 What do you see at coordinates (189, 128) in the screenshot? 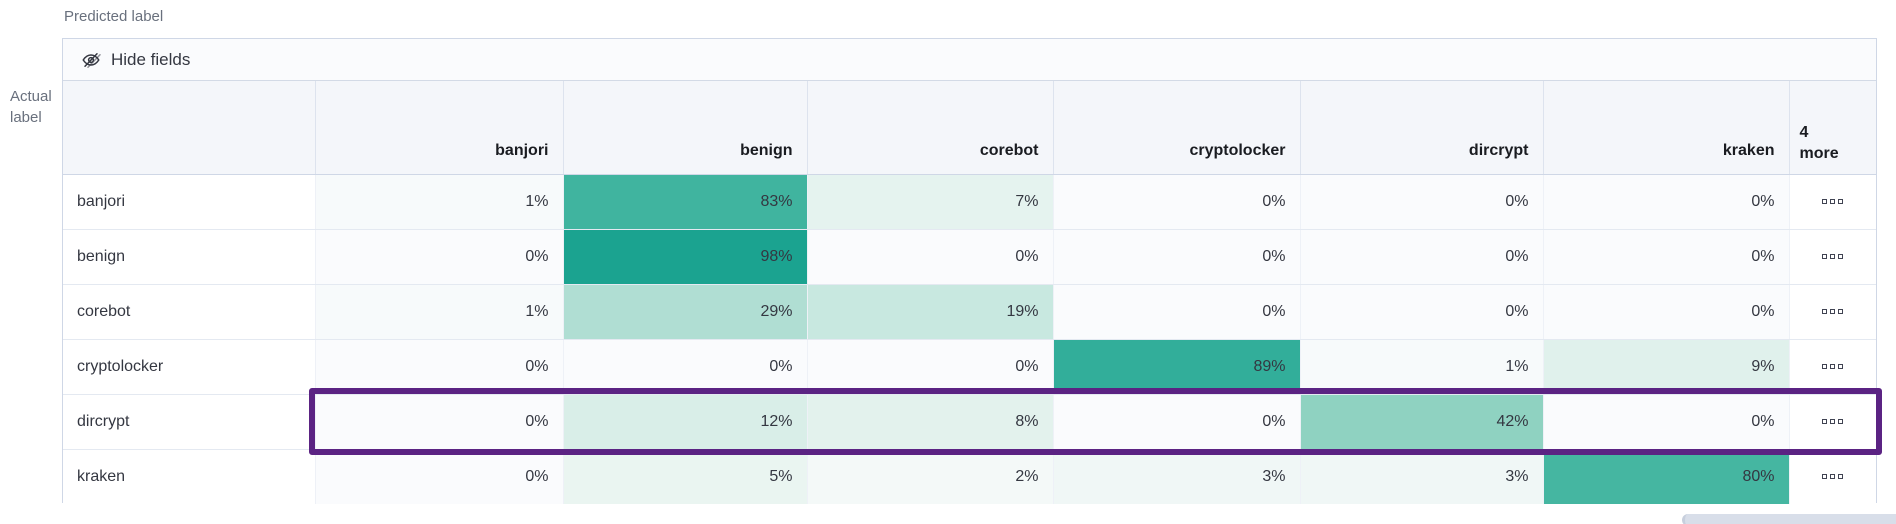
I see `row-label-column-header` at bounding box center [189, 128].